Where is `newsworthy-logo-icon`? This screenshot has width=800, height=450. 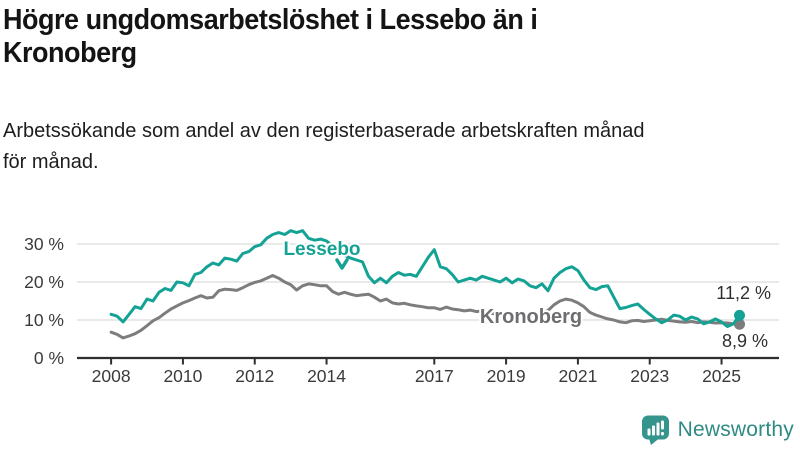 newsworthy-logo-icon is located at coordinates (655, 430).